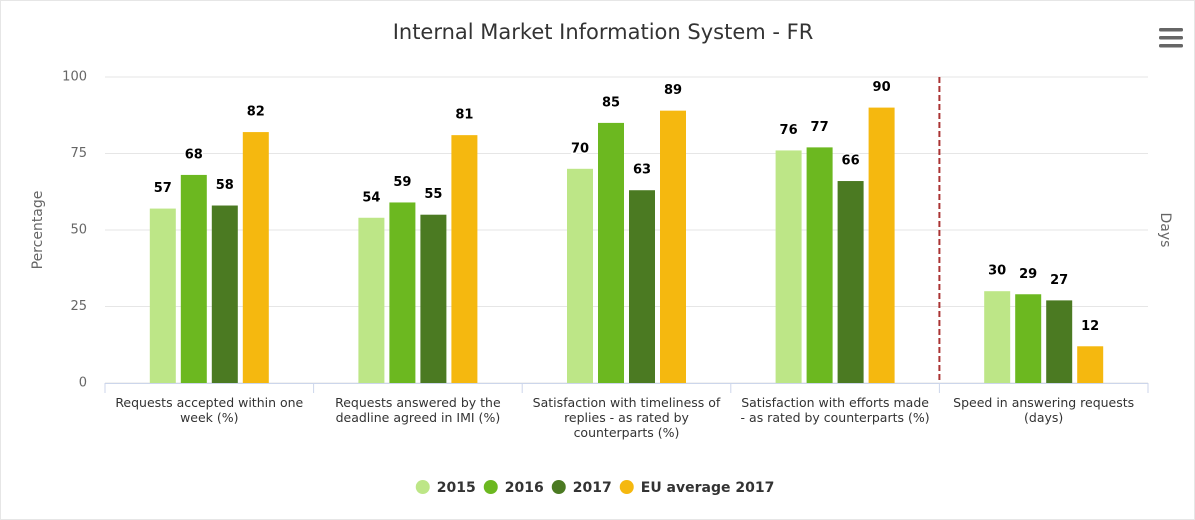 The width and height of the screenshot is (1195, 520). I want to click on data-label: 89, so click(673, 90).